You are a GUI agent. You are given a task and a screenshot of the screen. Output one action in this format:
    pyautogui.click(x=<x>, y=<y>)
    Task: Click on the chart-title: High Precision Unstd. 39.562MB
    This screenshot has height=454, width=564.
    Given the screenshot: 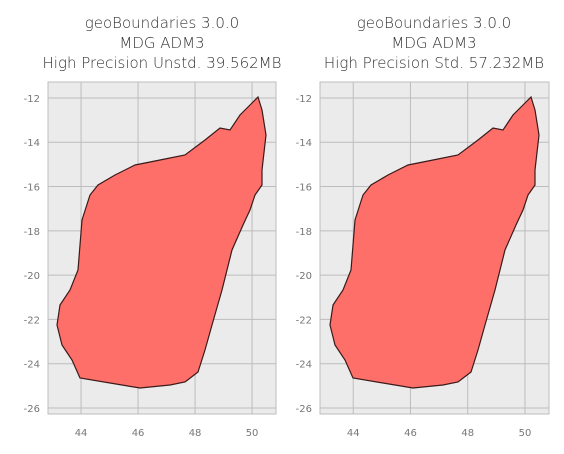 What is the action you would take?
    pyautogui.click(x=162, y=63)
    